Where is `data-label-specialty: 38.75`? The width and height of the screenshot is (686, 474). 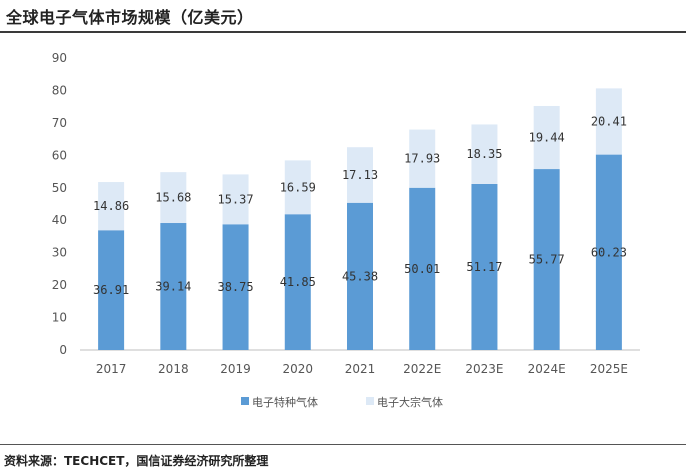
data-label-specialty: 38.75 is located at coordinates (235, 287).